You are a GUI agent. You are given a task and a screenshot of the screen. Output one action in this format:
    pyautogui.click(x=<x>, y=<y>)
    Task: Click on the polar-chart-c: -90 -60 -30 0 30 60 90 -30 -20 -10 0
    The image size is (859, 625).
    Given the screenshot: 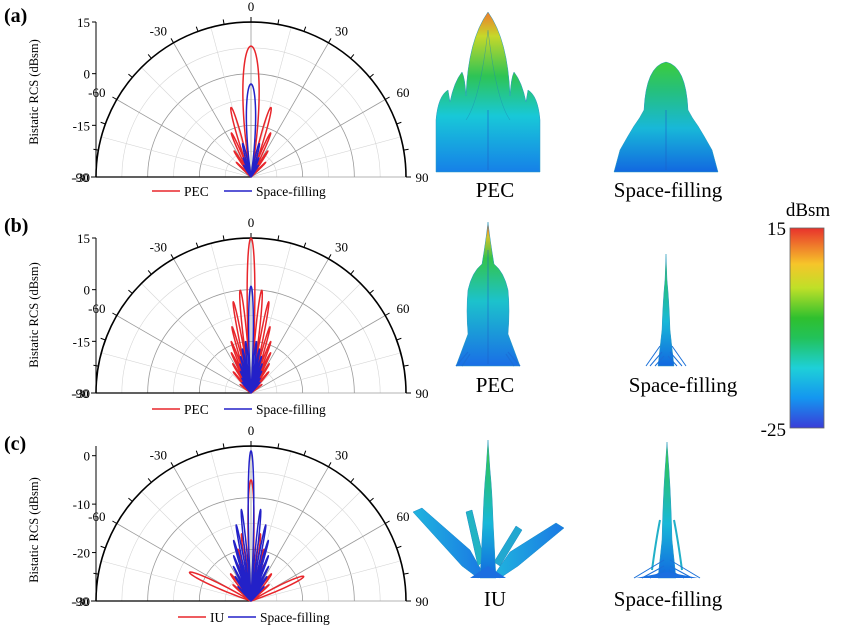 What is the action you would take?
    pyautogui.click(x=249, y=516)
    